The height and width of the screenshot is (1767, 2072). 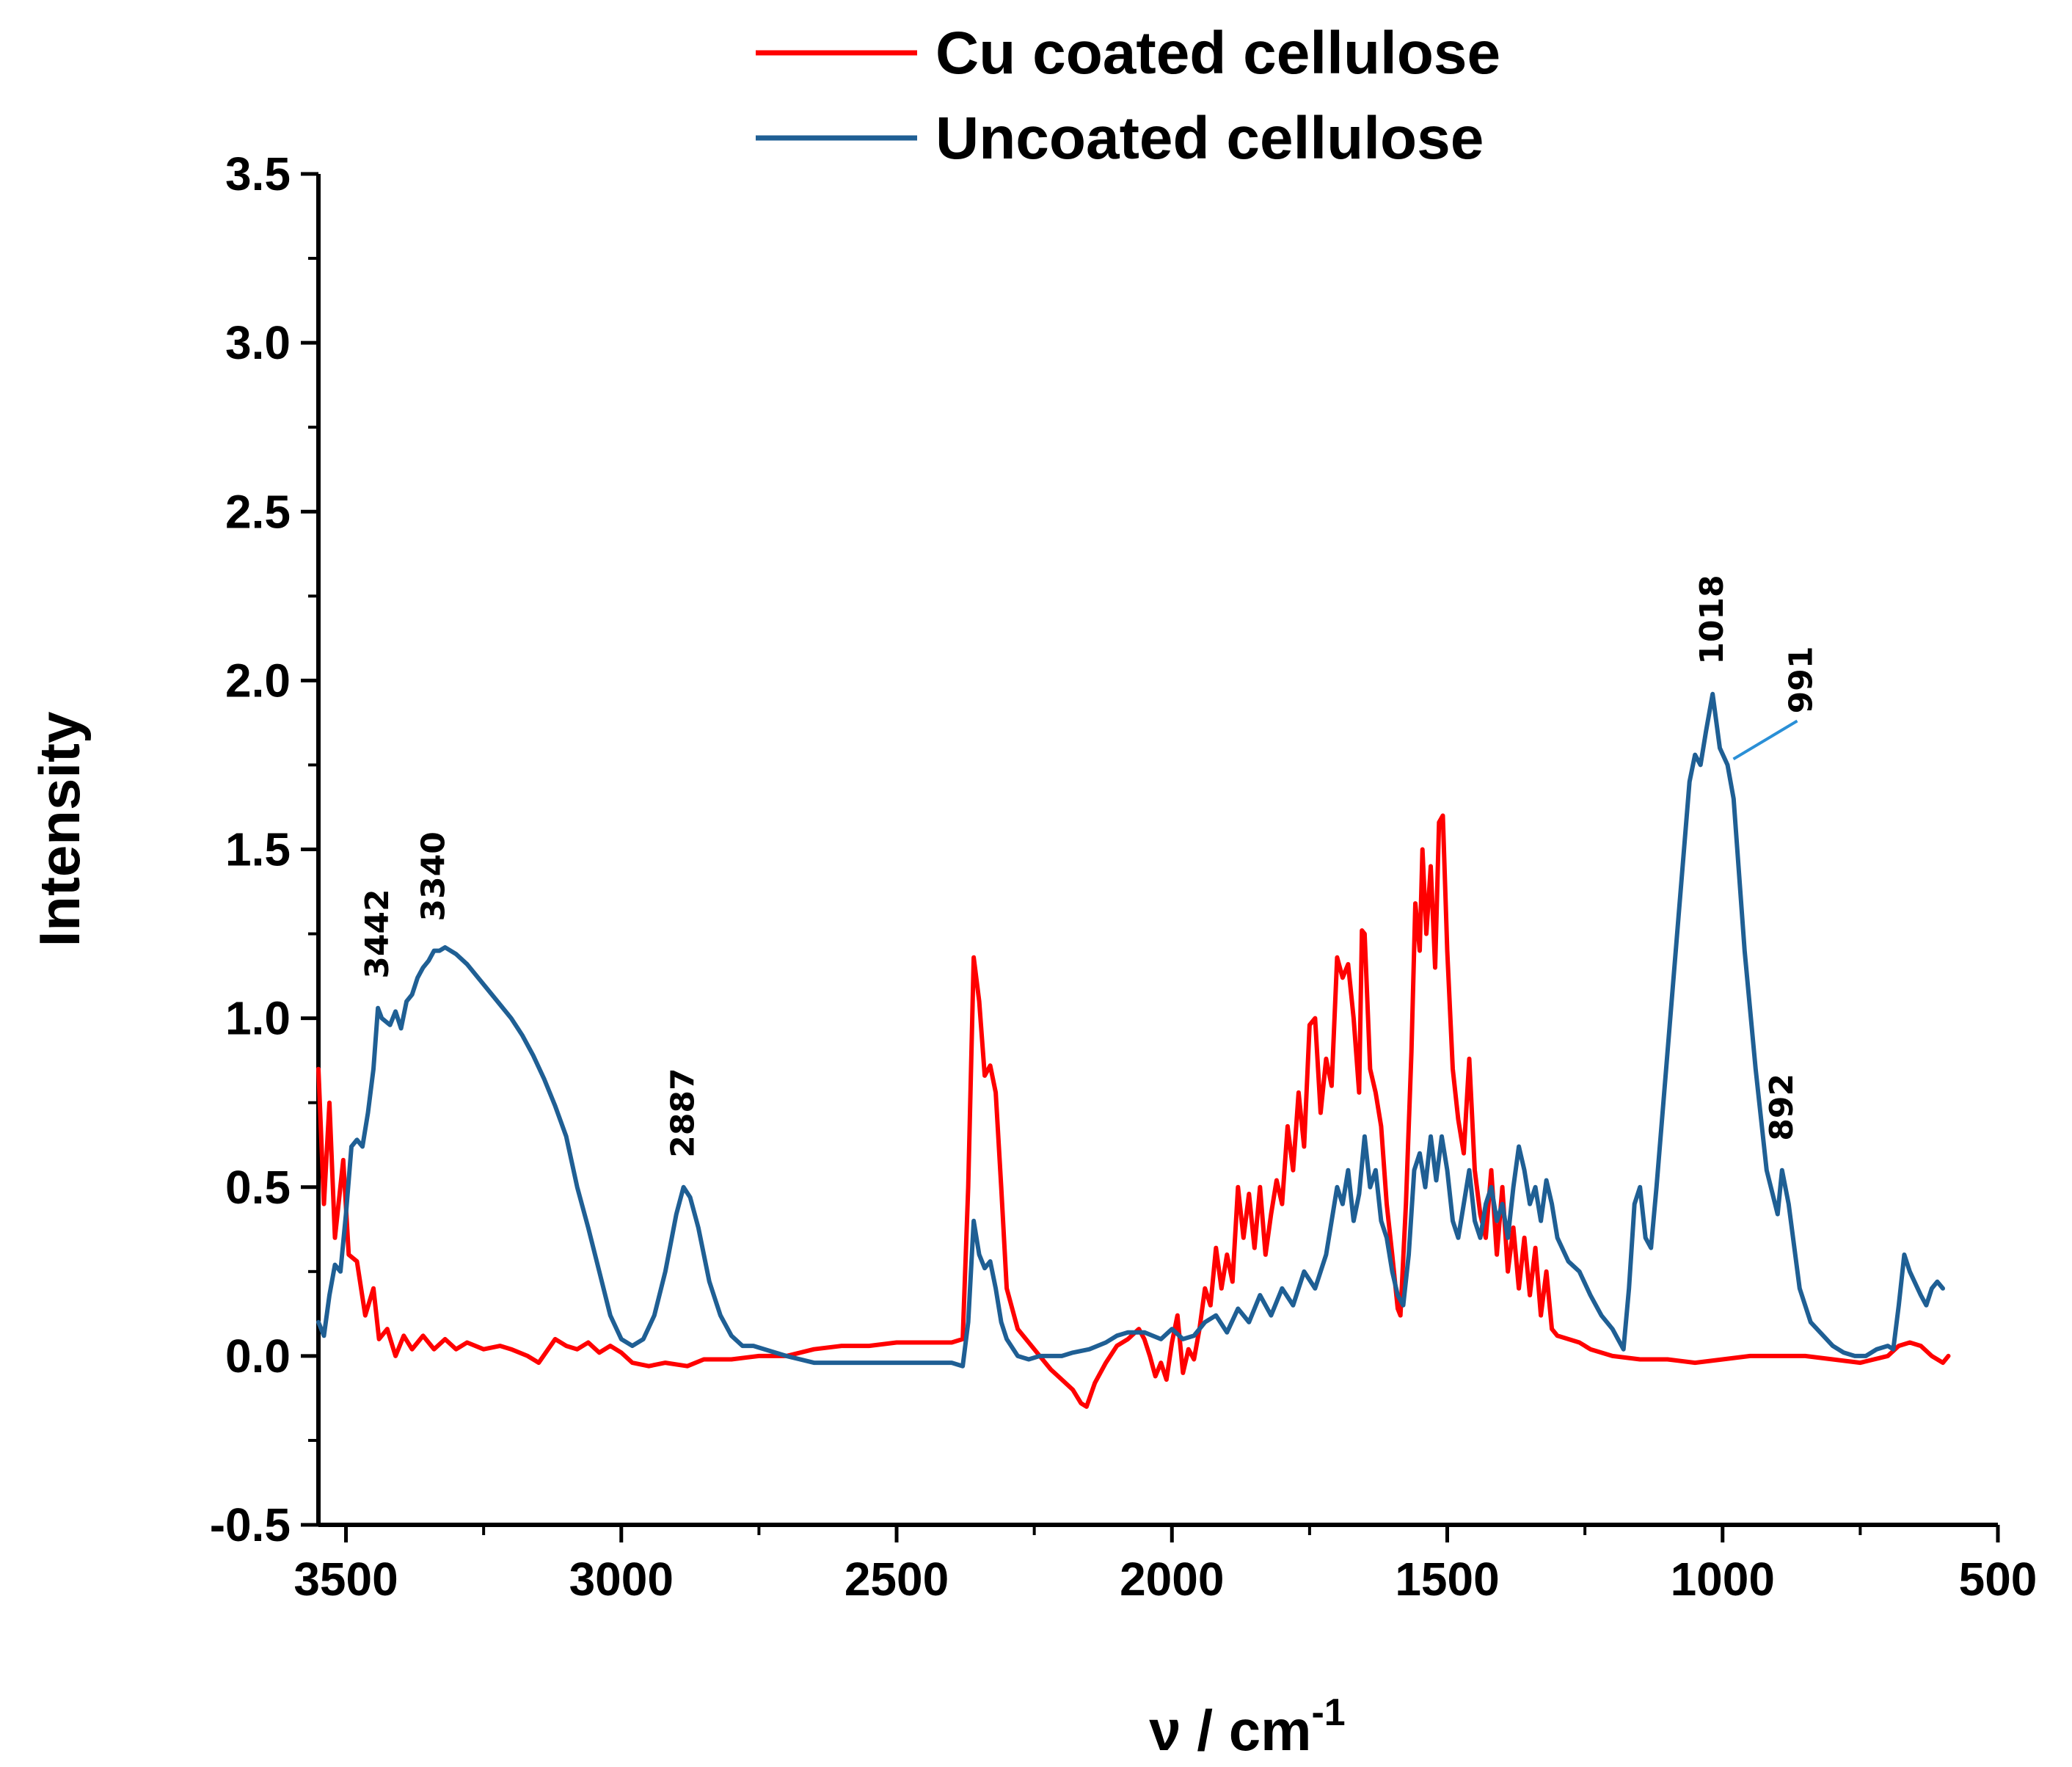 I want to click on x-tick-label: 2000, so click(x=1172, y=1579).